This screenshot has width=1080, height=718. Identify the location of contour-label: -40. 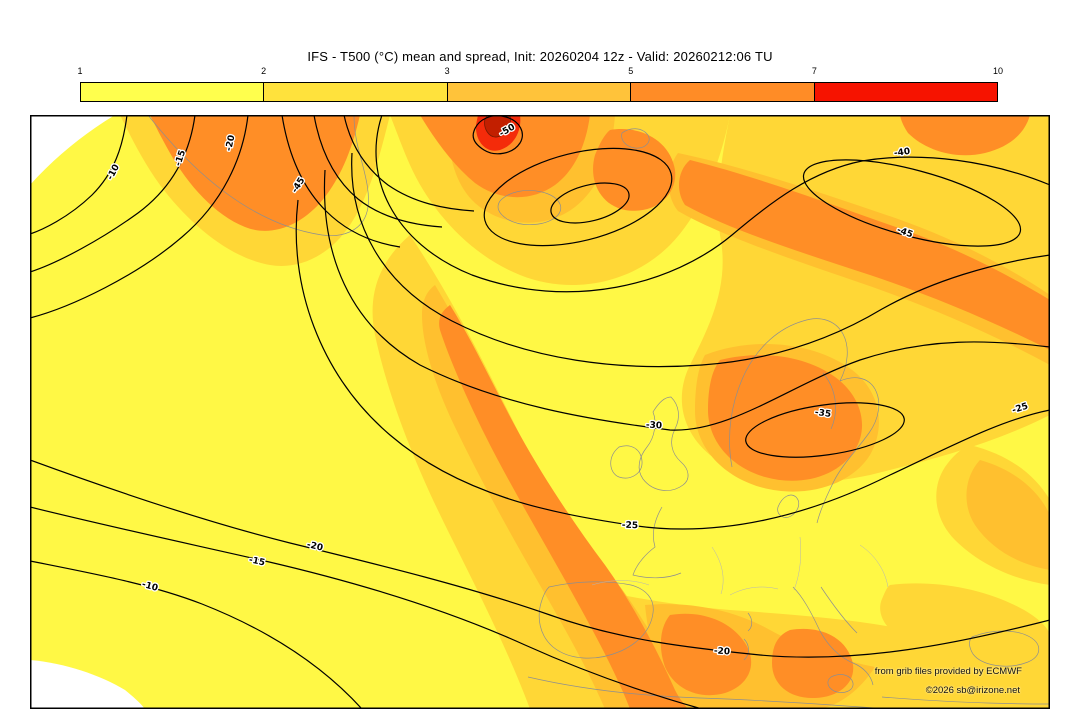
(901, 153).